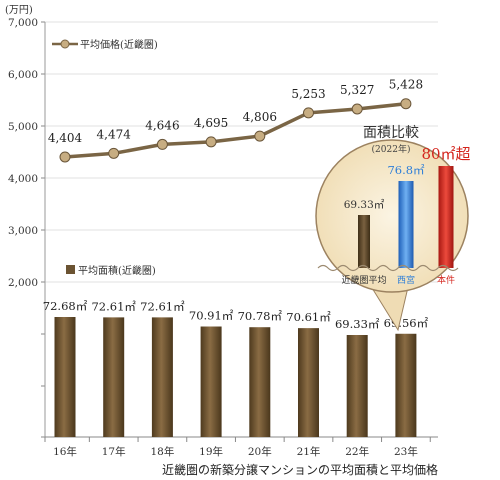 Image resolution: width=500 pixels, height=480 pixels. What do you see at coordinates (237, 447) in the screenshot?
I see `x-axis: 16年 17年 18年 19年 20年 21年 22年 23年` at bounding box center [237, 447].